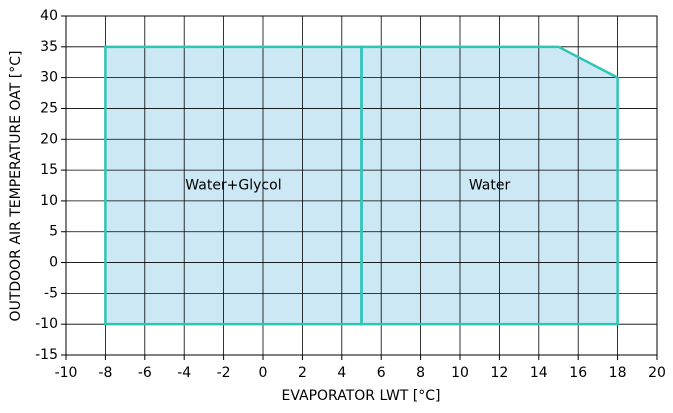 This screenshot has height=413, width=673. What do you see at coordinates (16, 186) in the screenshot?
I see `y-axis-label: OUTDOOR AIR TEMPERATURE OAT [°C]` at bounding box center [16, 186].